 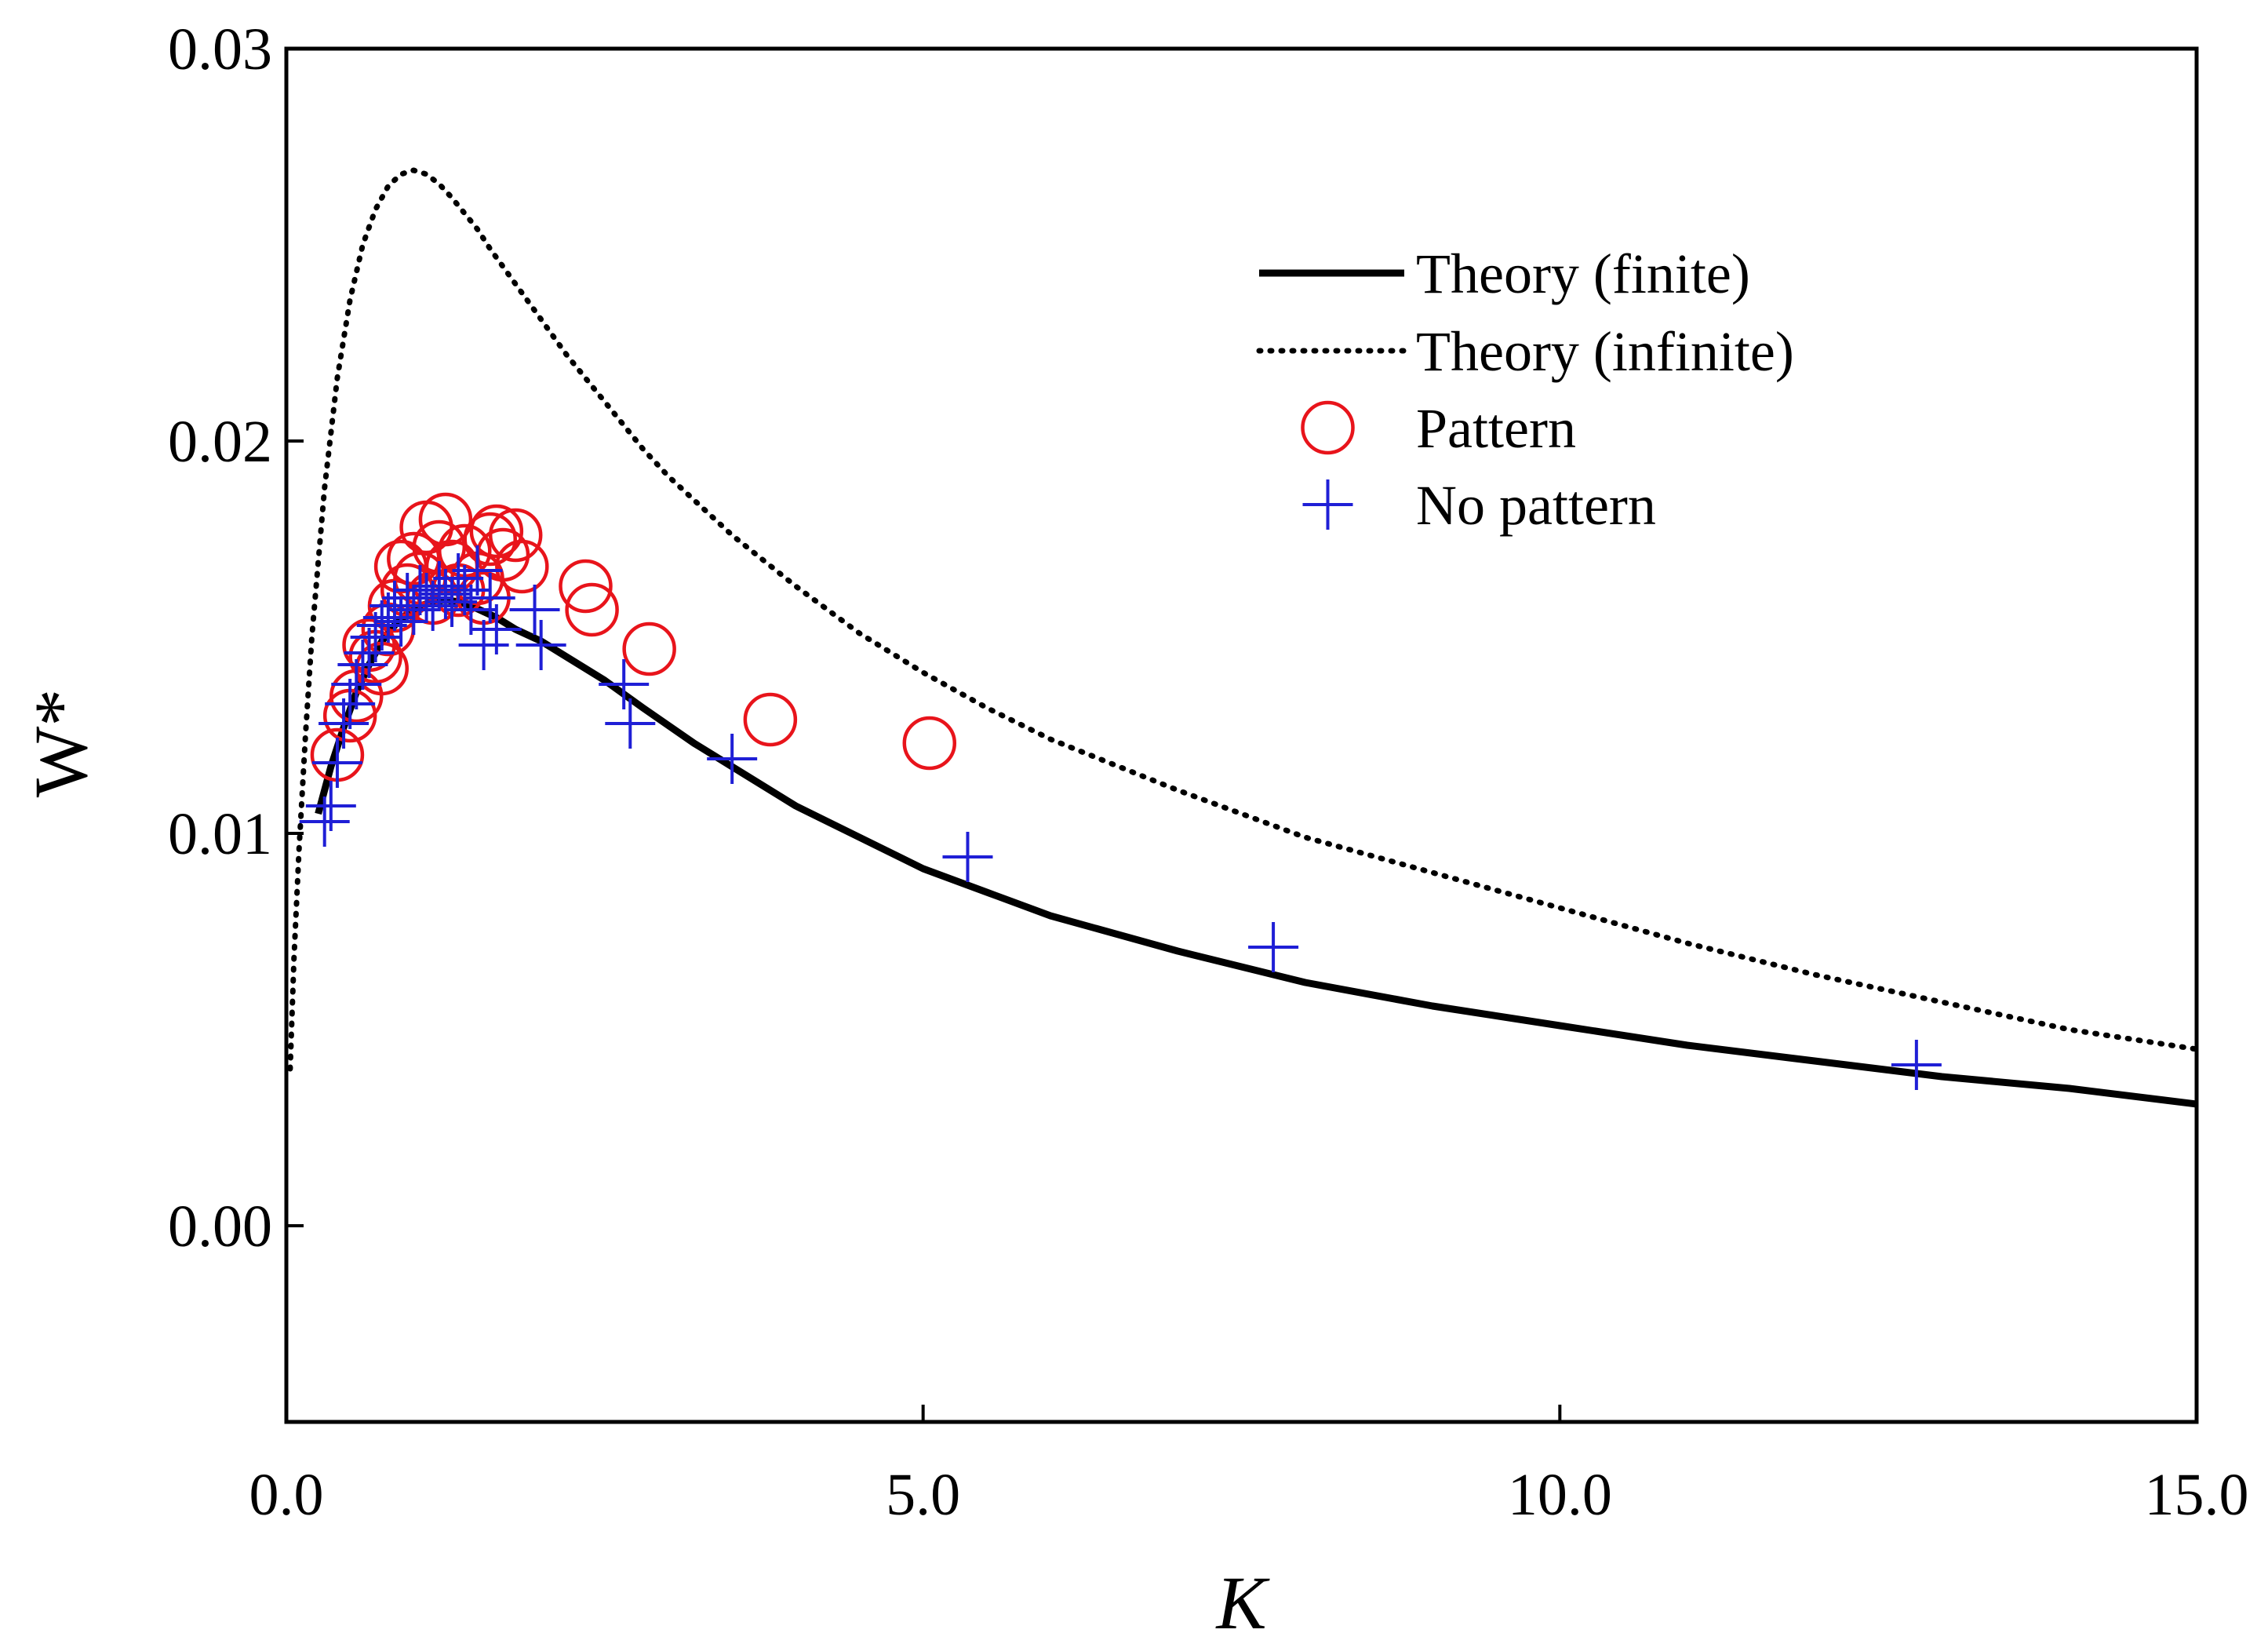 What do you see at coordinates (2197, 1495) in the screenshot?
I see `x-tick-label: 15.0` at bounding box center [2197, 1495].